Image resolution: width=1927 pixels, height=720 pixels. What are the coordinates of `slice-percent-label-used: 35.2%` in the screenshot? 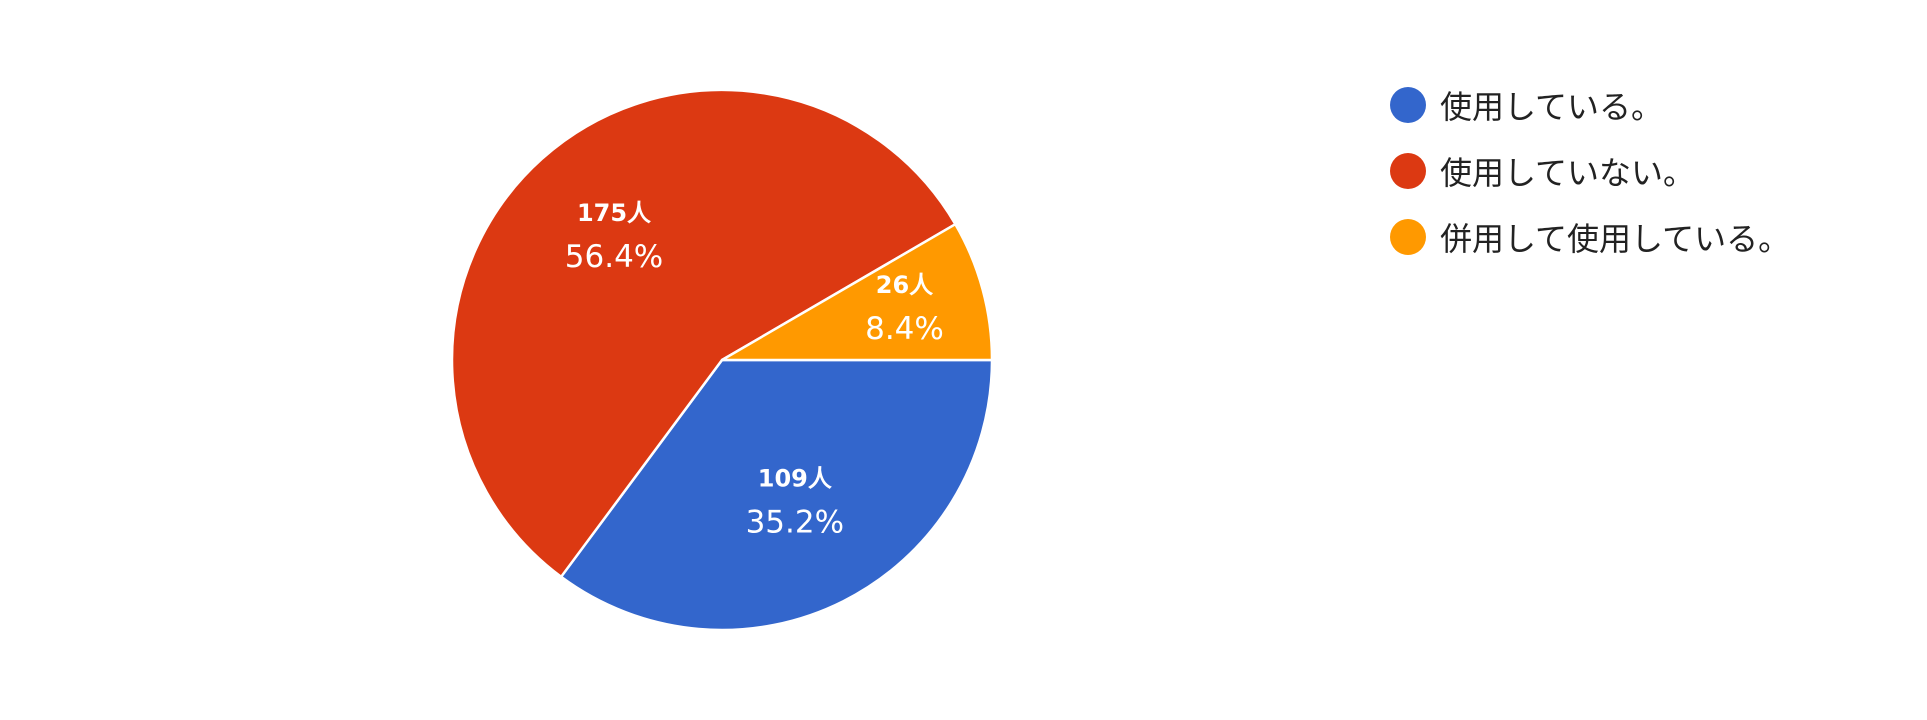 It's located at (795, 523).